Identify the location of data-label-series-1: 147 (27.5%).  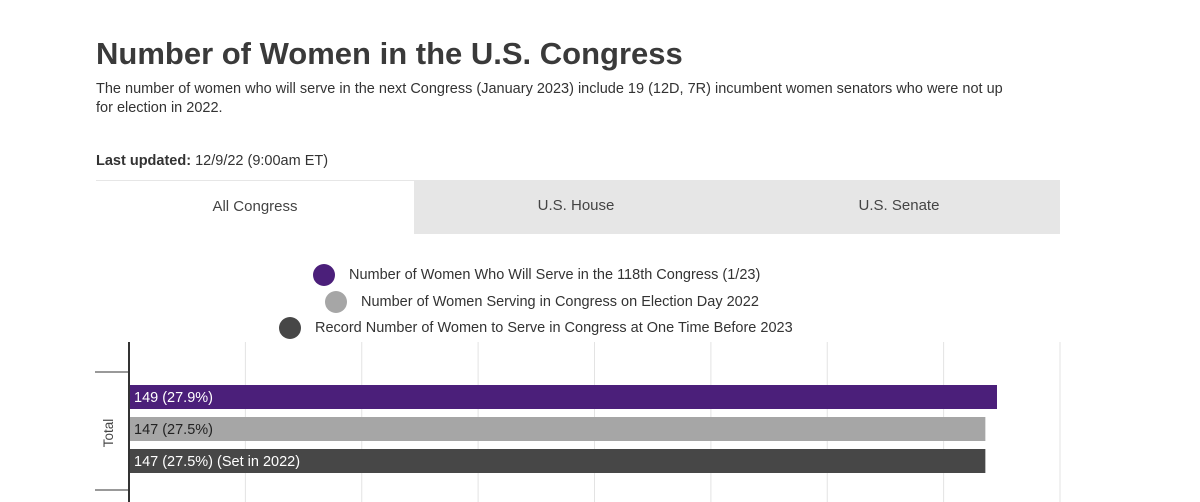
(173, 430).